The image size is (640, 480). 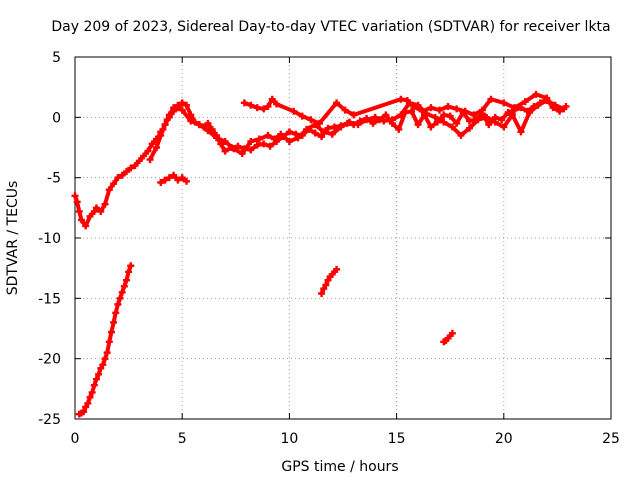 I want to click on series-upper-cluster, so click(x=398, y=108).